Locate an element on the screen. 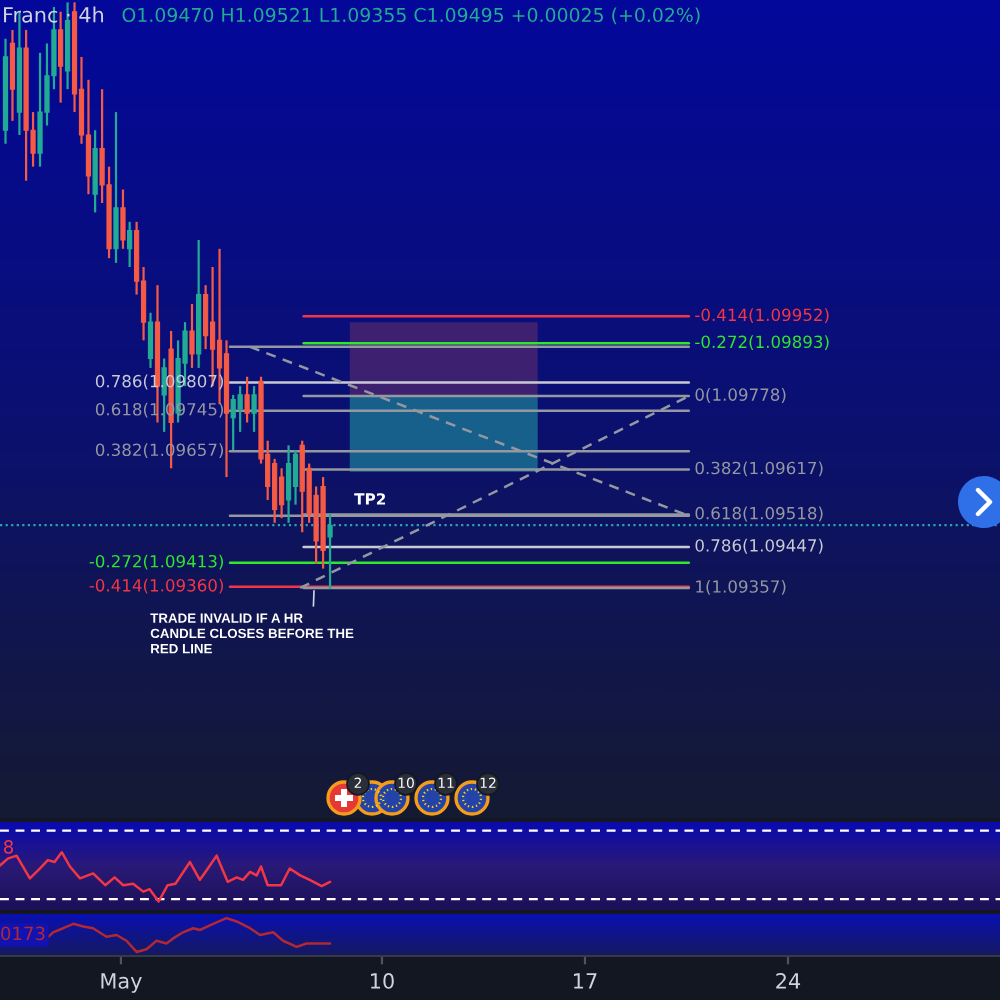  x-tick-label: May is located at coordinates (121, 983).